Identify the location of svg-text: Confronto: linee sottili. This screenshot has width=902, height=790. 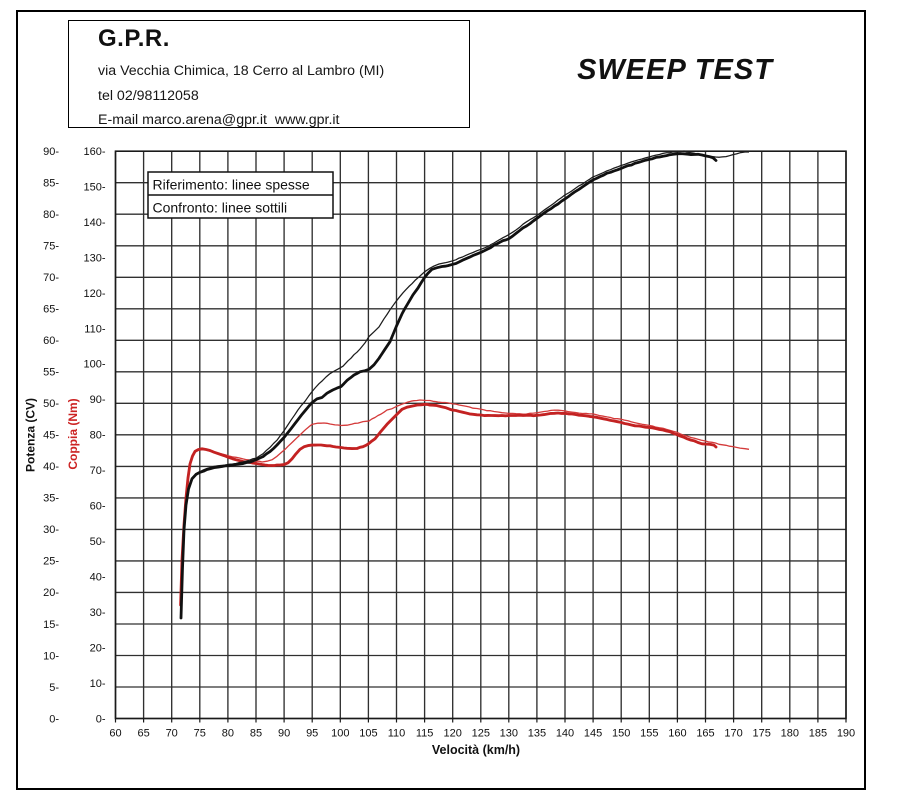
(220, 208).